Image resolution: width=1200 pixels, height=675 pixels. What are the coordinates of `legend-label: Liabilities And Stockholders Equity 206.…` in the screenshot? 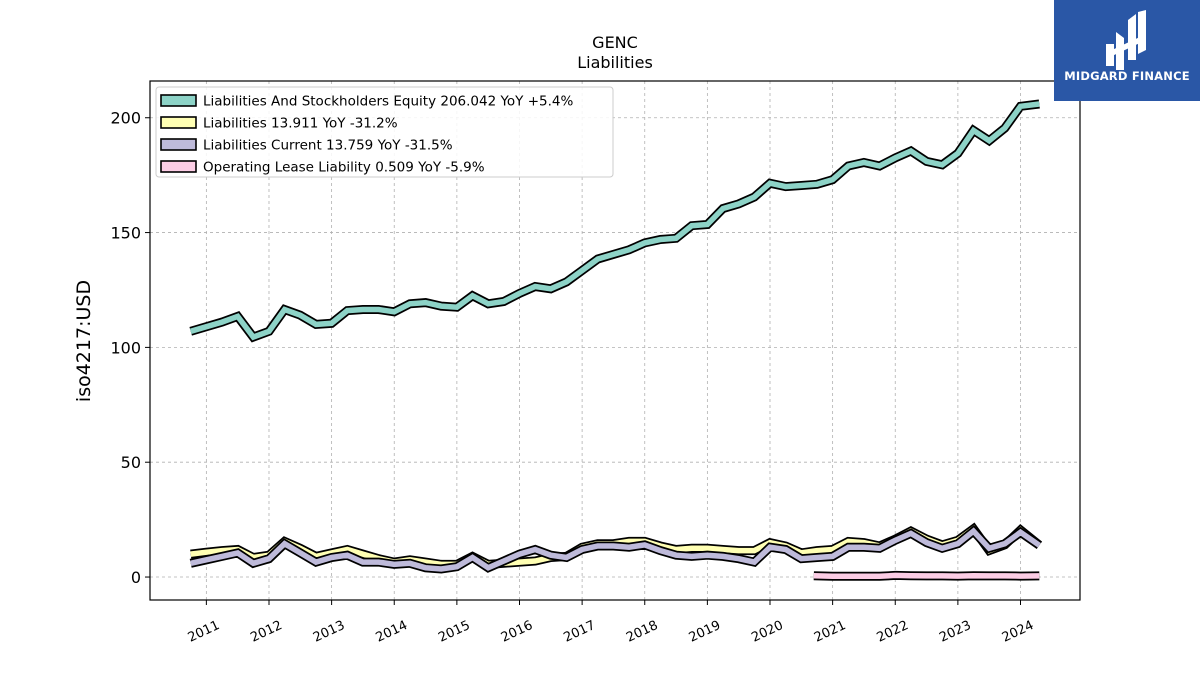 It's located at (388, 102).